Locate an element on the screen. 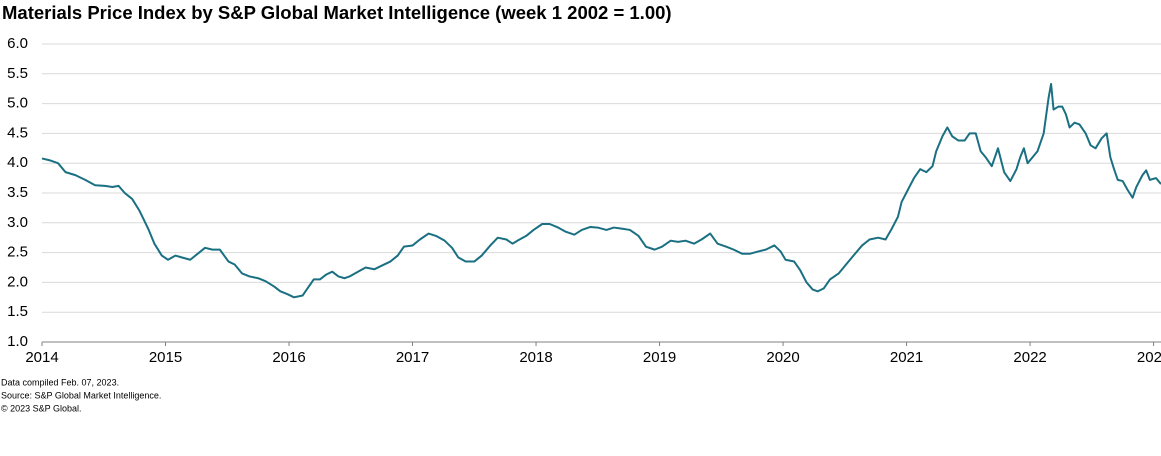 This screenshot has width=1161, height=456. y-tick-label: 4.5 is located at coordinates (17, 132).